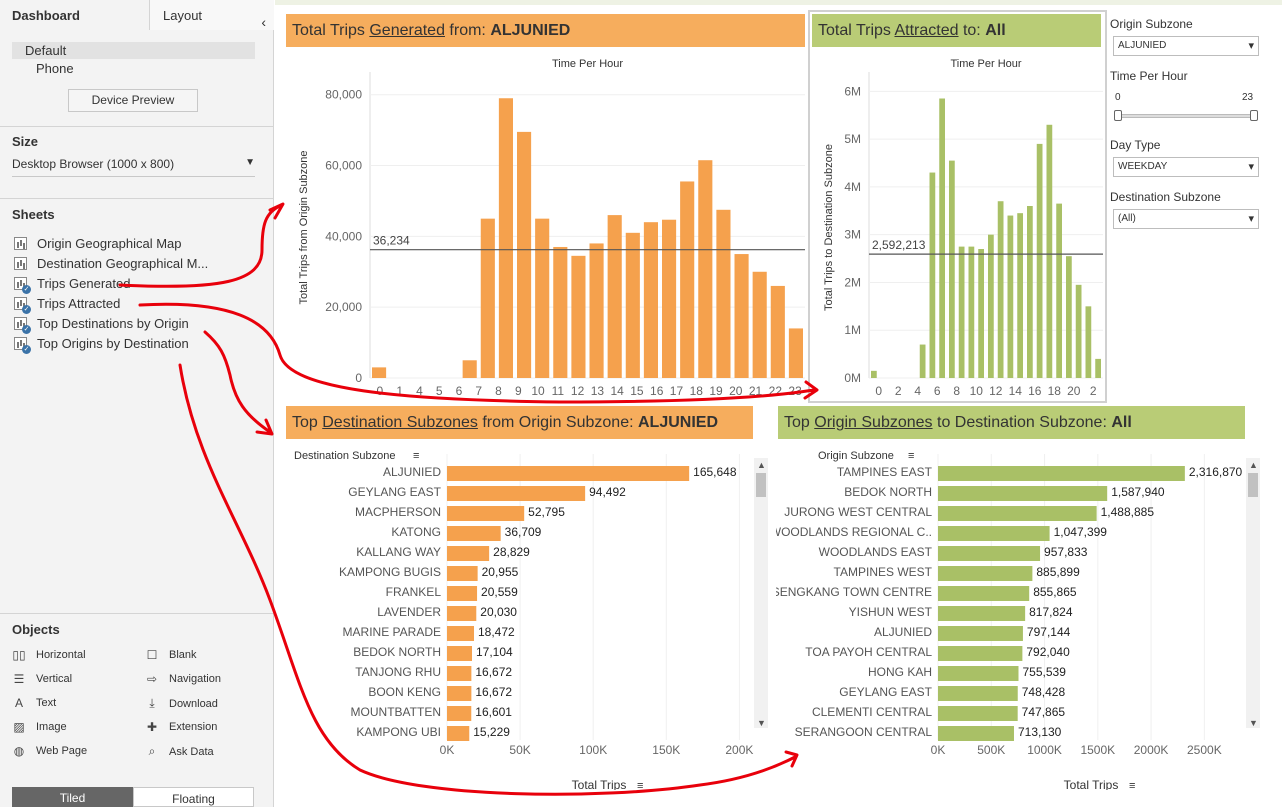  Describe the element at coordinates (407, 30) in the screenshot. I see `header-generated-link: Generated` at that location.